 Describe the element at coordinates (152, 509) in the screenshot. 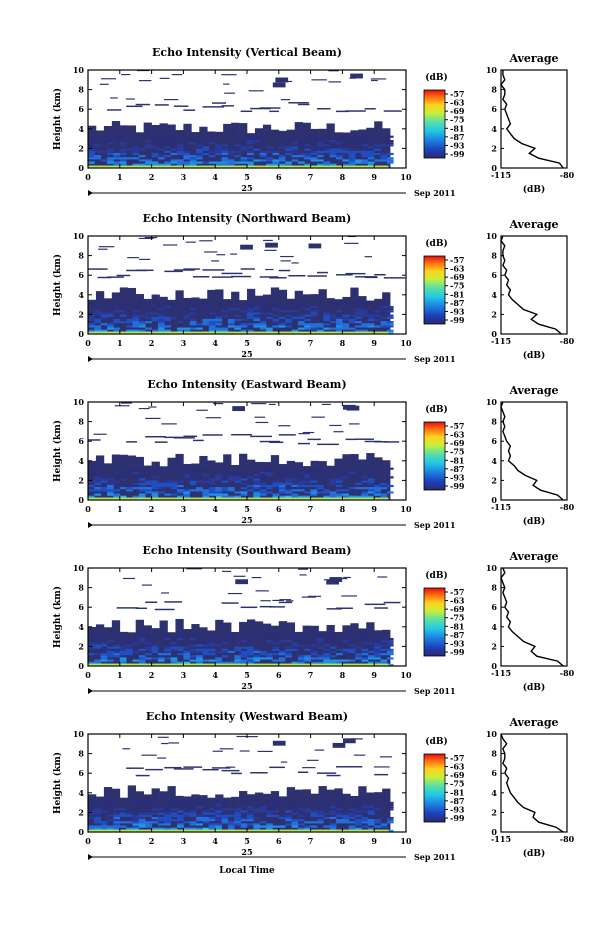

I see `x-tick-label: 2` at that location.